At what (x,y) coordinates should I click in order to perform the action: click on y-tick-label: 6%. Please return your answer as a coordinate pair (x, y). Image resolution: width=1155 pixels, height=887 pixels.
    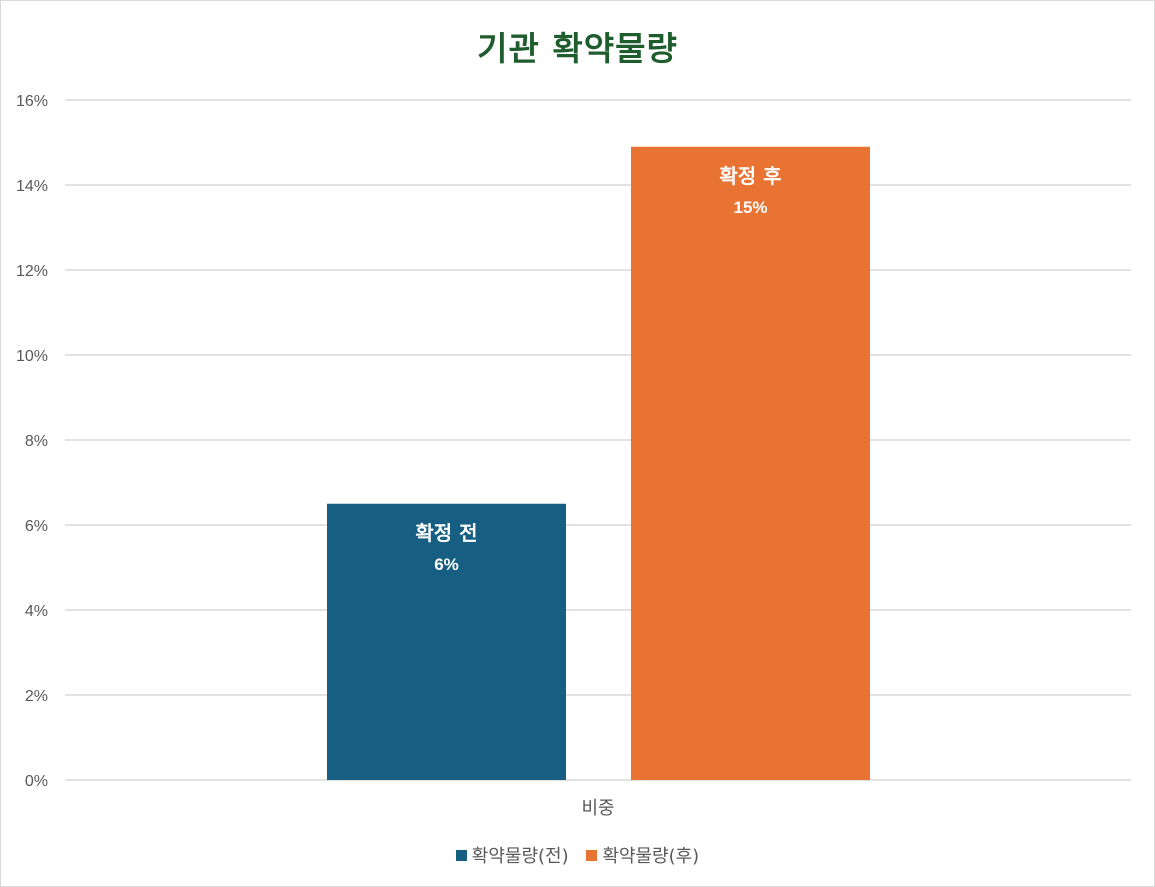
    Looking at the image, I should click on (36, 526).